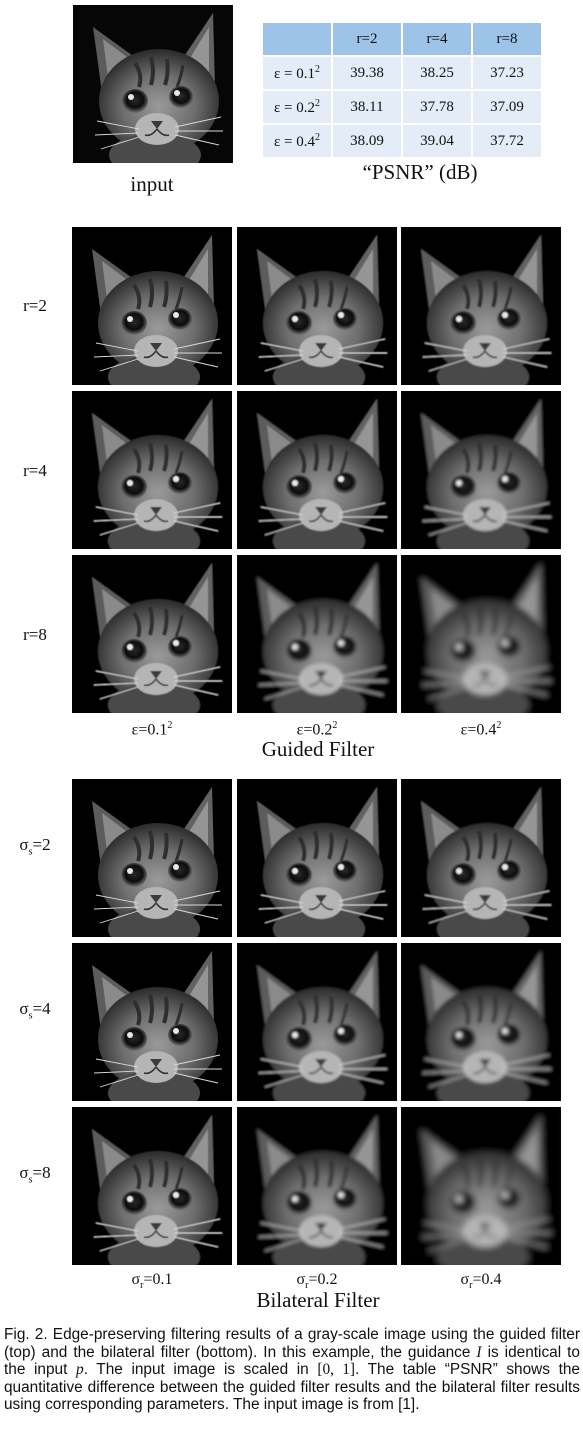 This screenshot has width=583, height=1455. What do you see at coordinates (152, 184) in the screenshot?
I see `input-caption: input` at bounding box center [152, 184].